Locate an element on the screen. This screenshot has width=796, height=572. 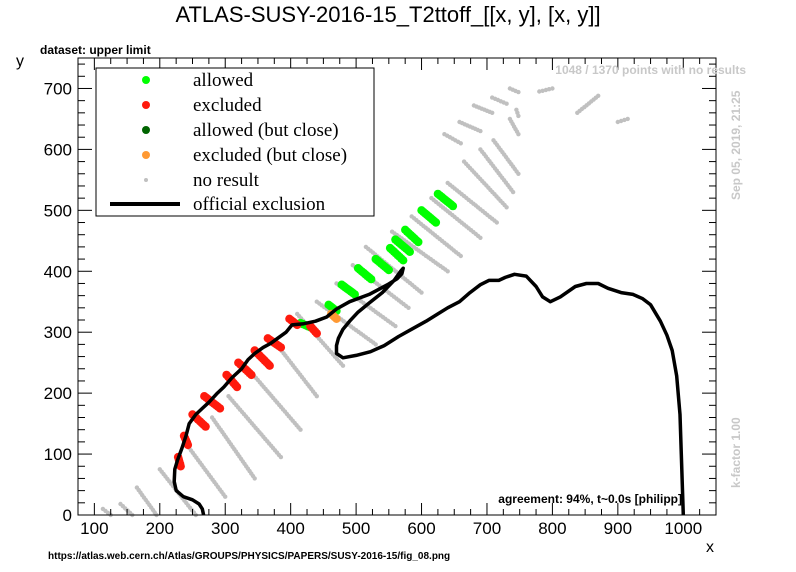
x-axis-label: x is located at coordinates (710, 547).